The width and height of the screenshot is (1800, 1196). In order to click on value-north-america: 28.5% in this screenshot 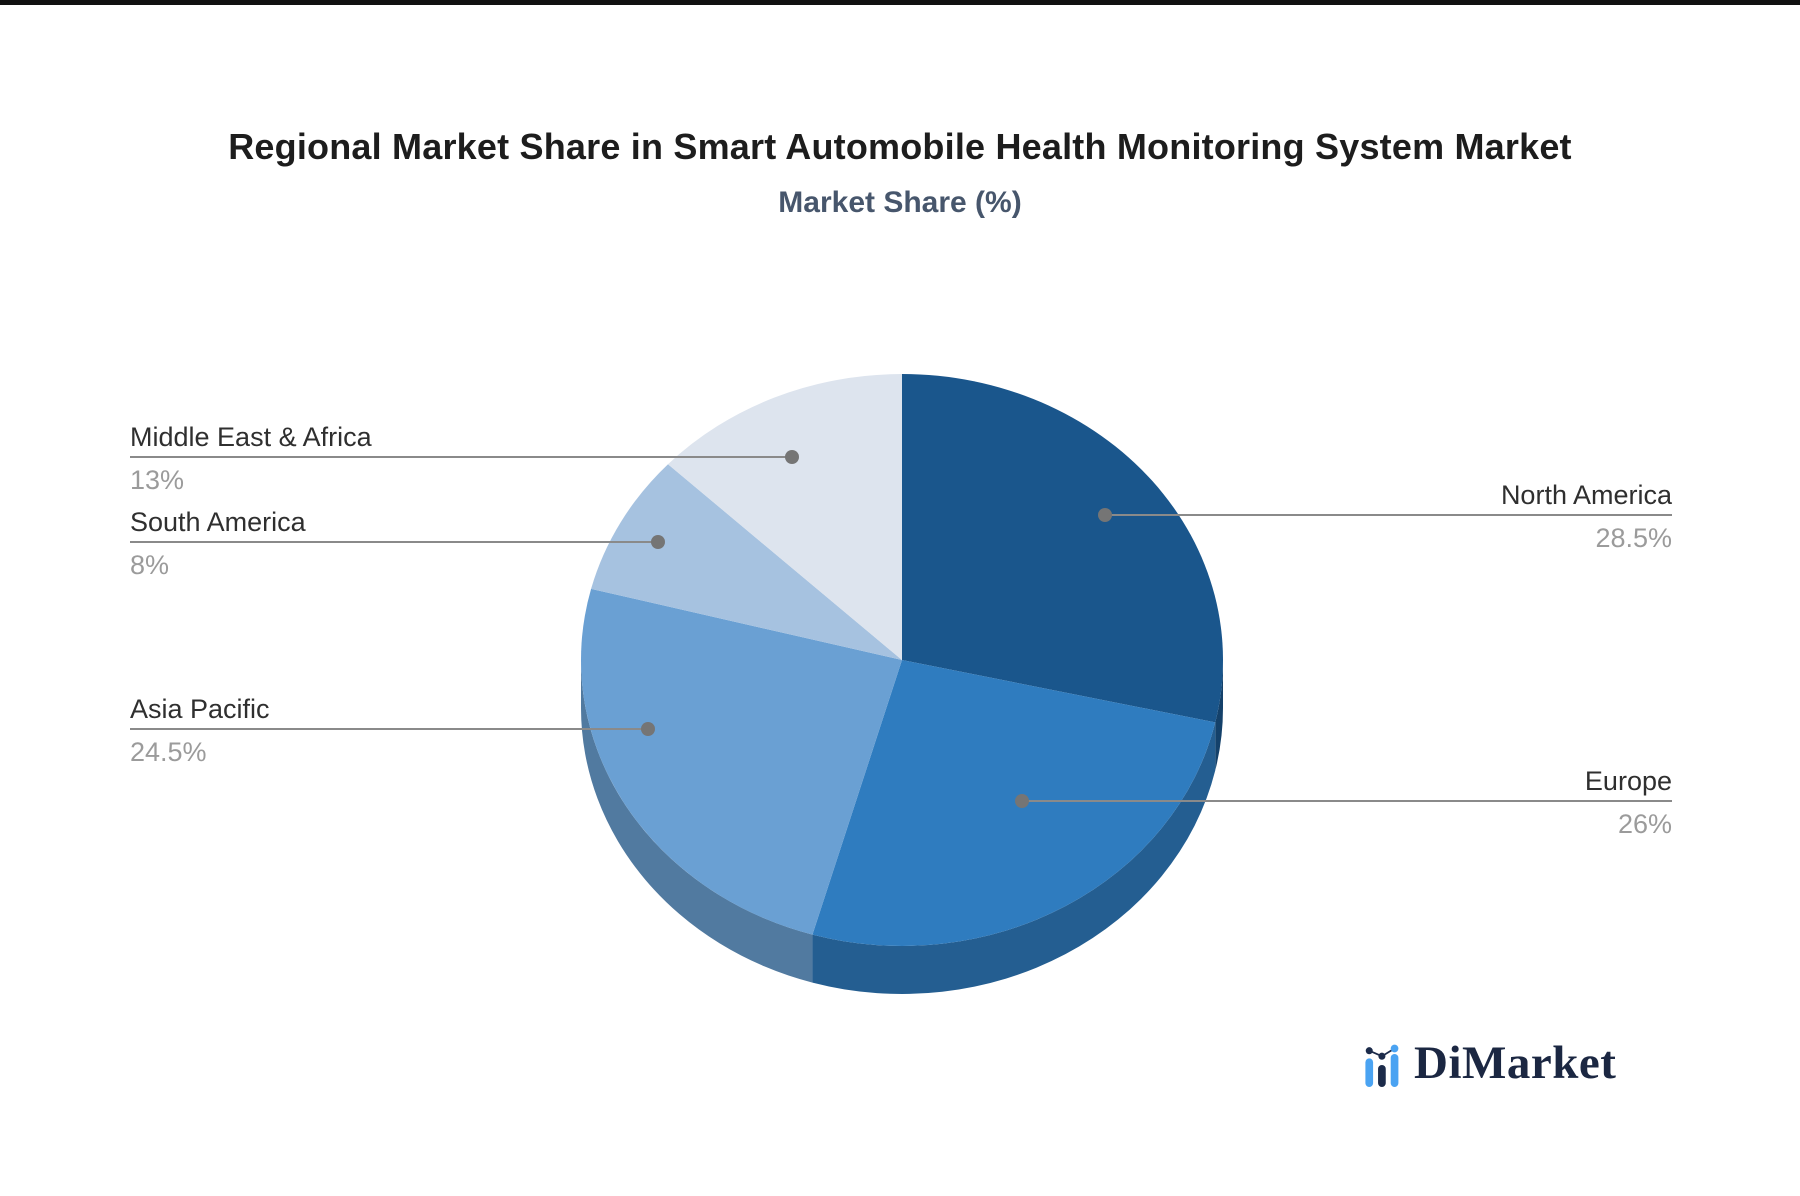, I will do `click(1633, 538)`.